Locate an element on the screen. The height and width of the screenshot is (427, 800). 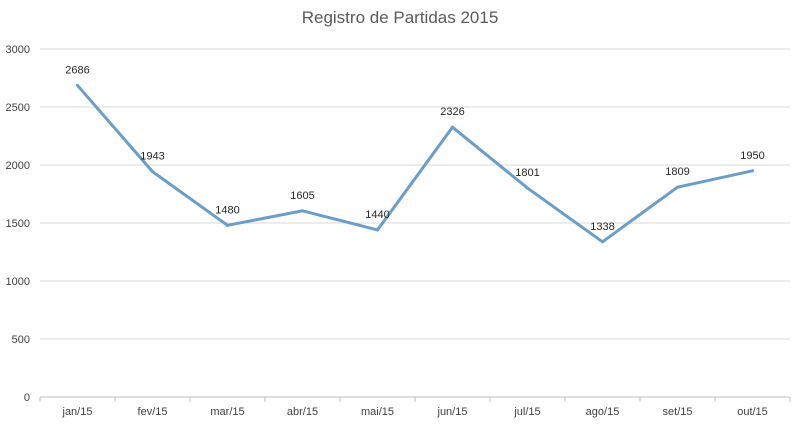
y-tick-label: 1500 is located at coordinates (18, 224).